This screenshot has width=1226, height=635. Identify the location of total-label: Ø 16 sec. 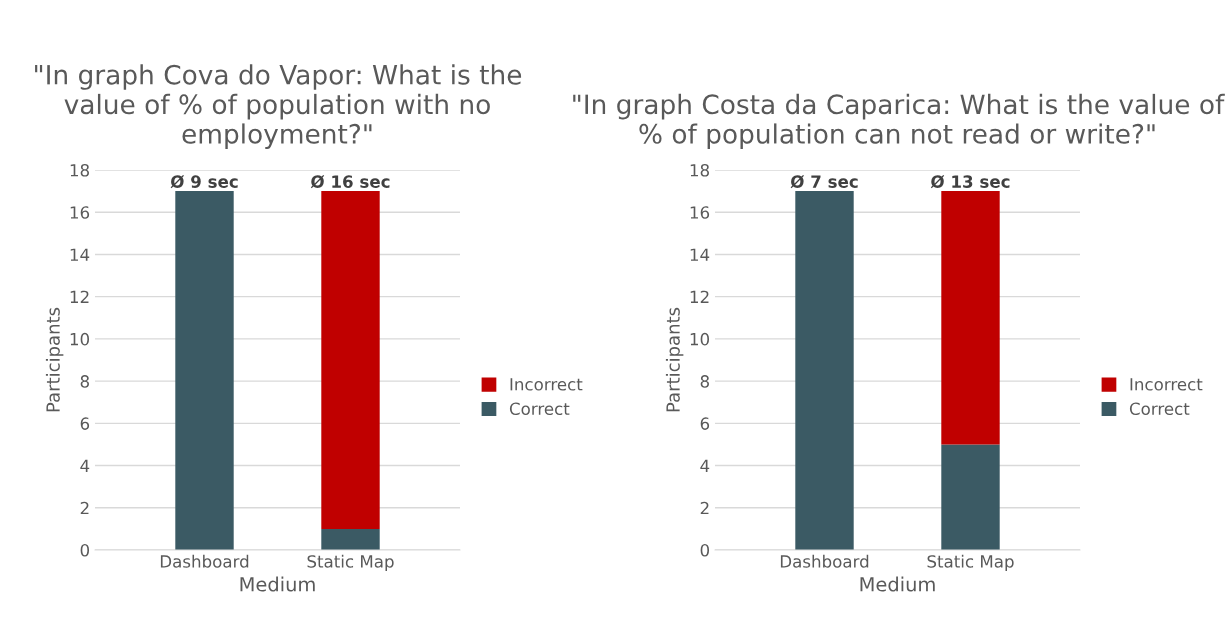
(350, 181).